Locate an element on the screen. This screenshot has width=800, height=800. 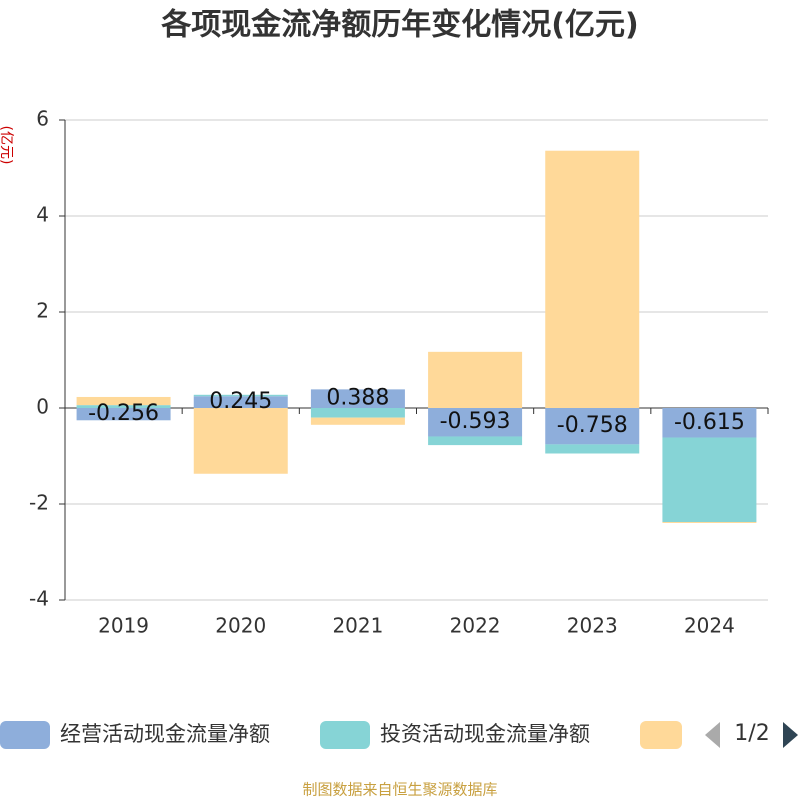
y-tick-label: -4 is located at coordinates (39, 599).